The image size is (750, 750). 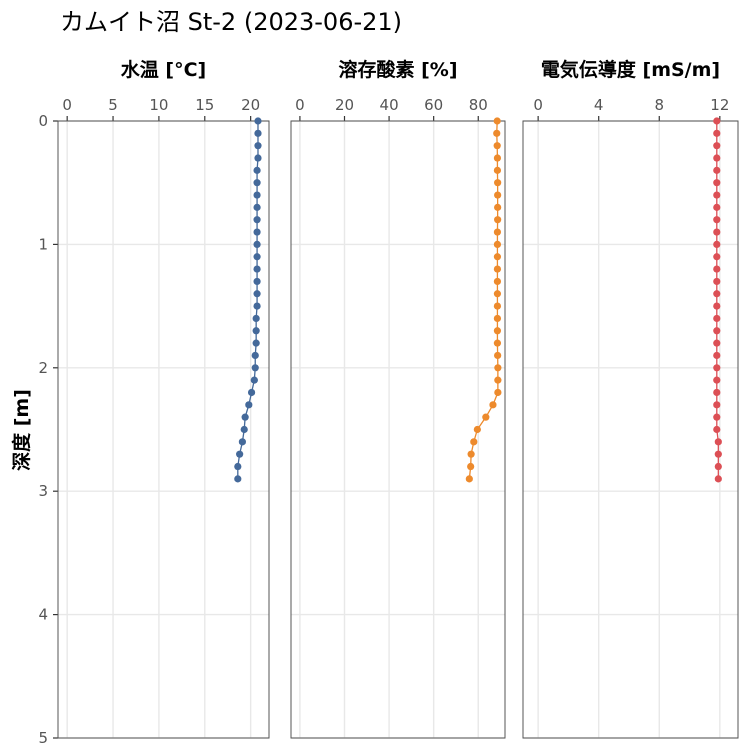 I want to click on y-axis-label: 深度 [m], so click(x=21, y=430).